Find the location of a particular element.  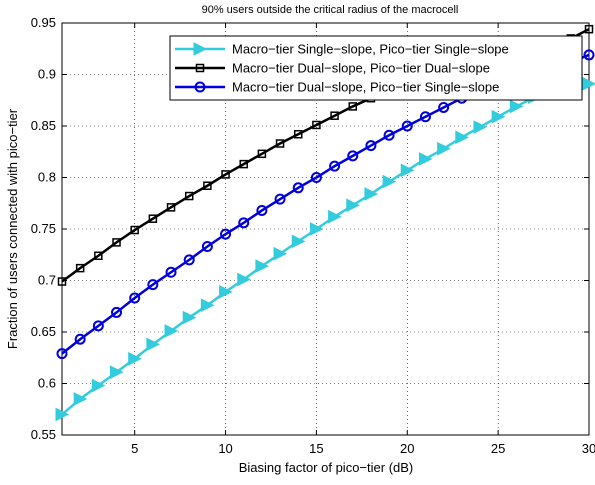

y-tick-label: 0.7 is located at coordinates (47, 280).